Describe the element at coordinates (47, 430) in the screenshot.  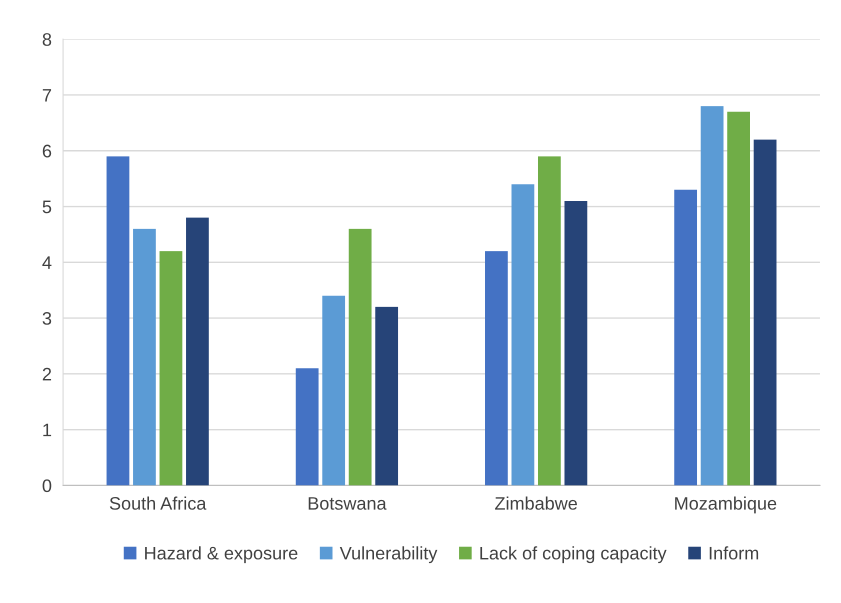
I see `y-tick-label: 1` at that location.